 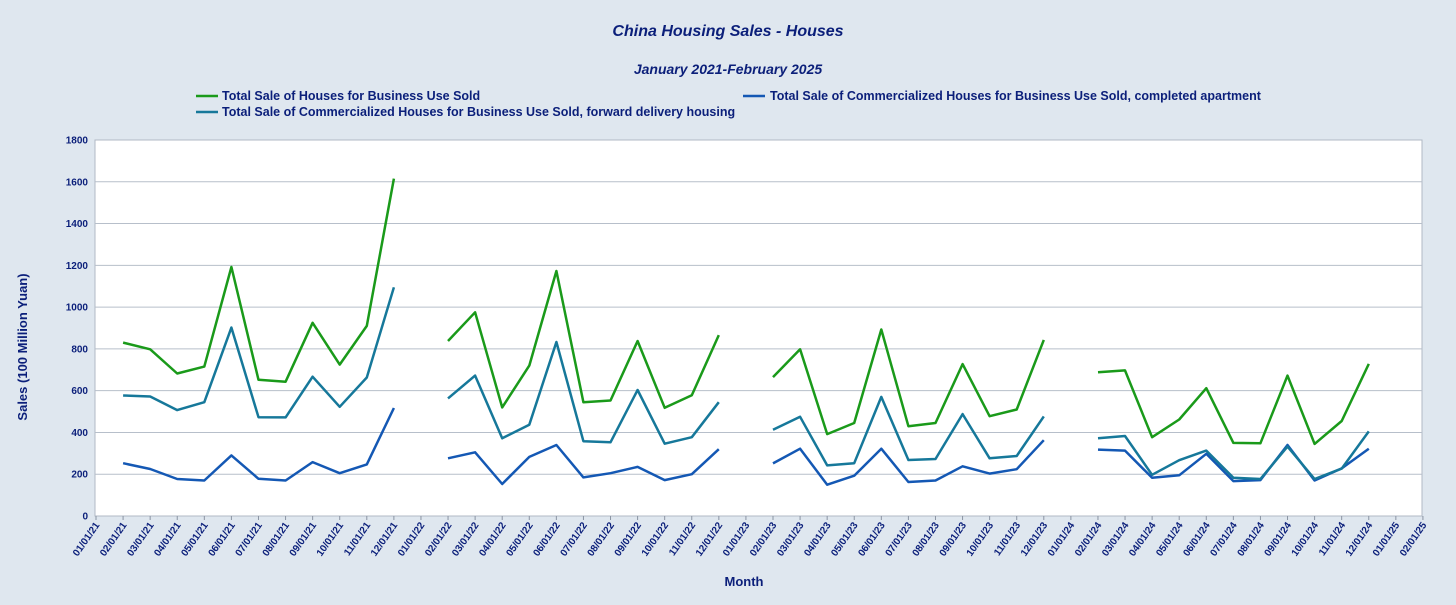 What do you see at coordinates (79, 475) in the screenshot?
I see `y-tick-label: 200` at bounding box center [79, 475].